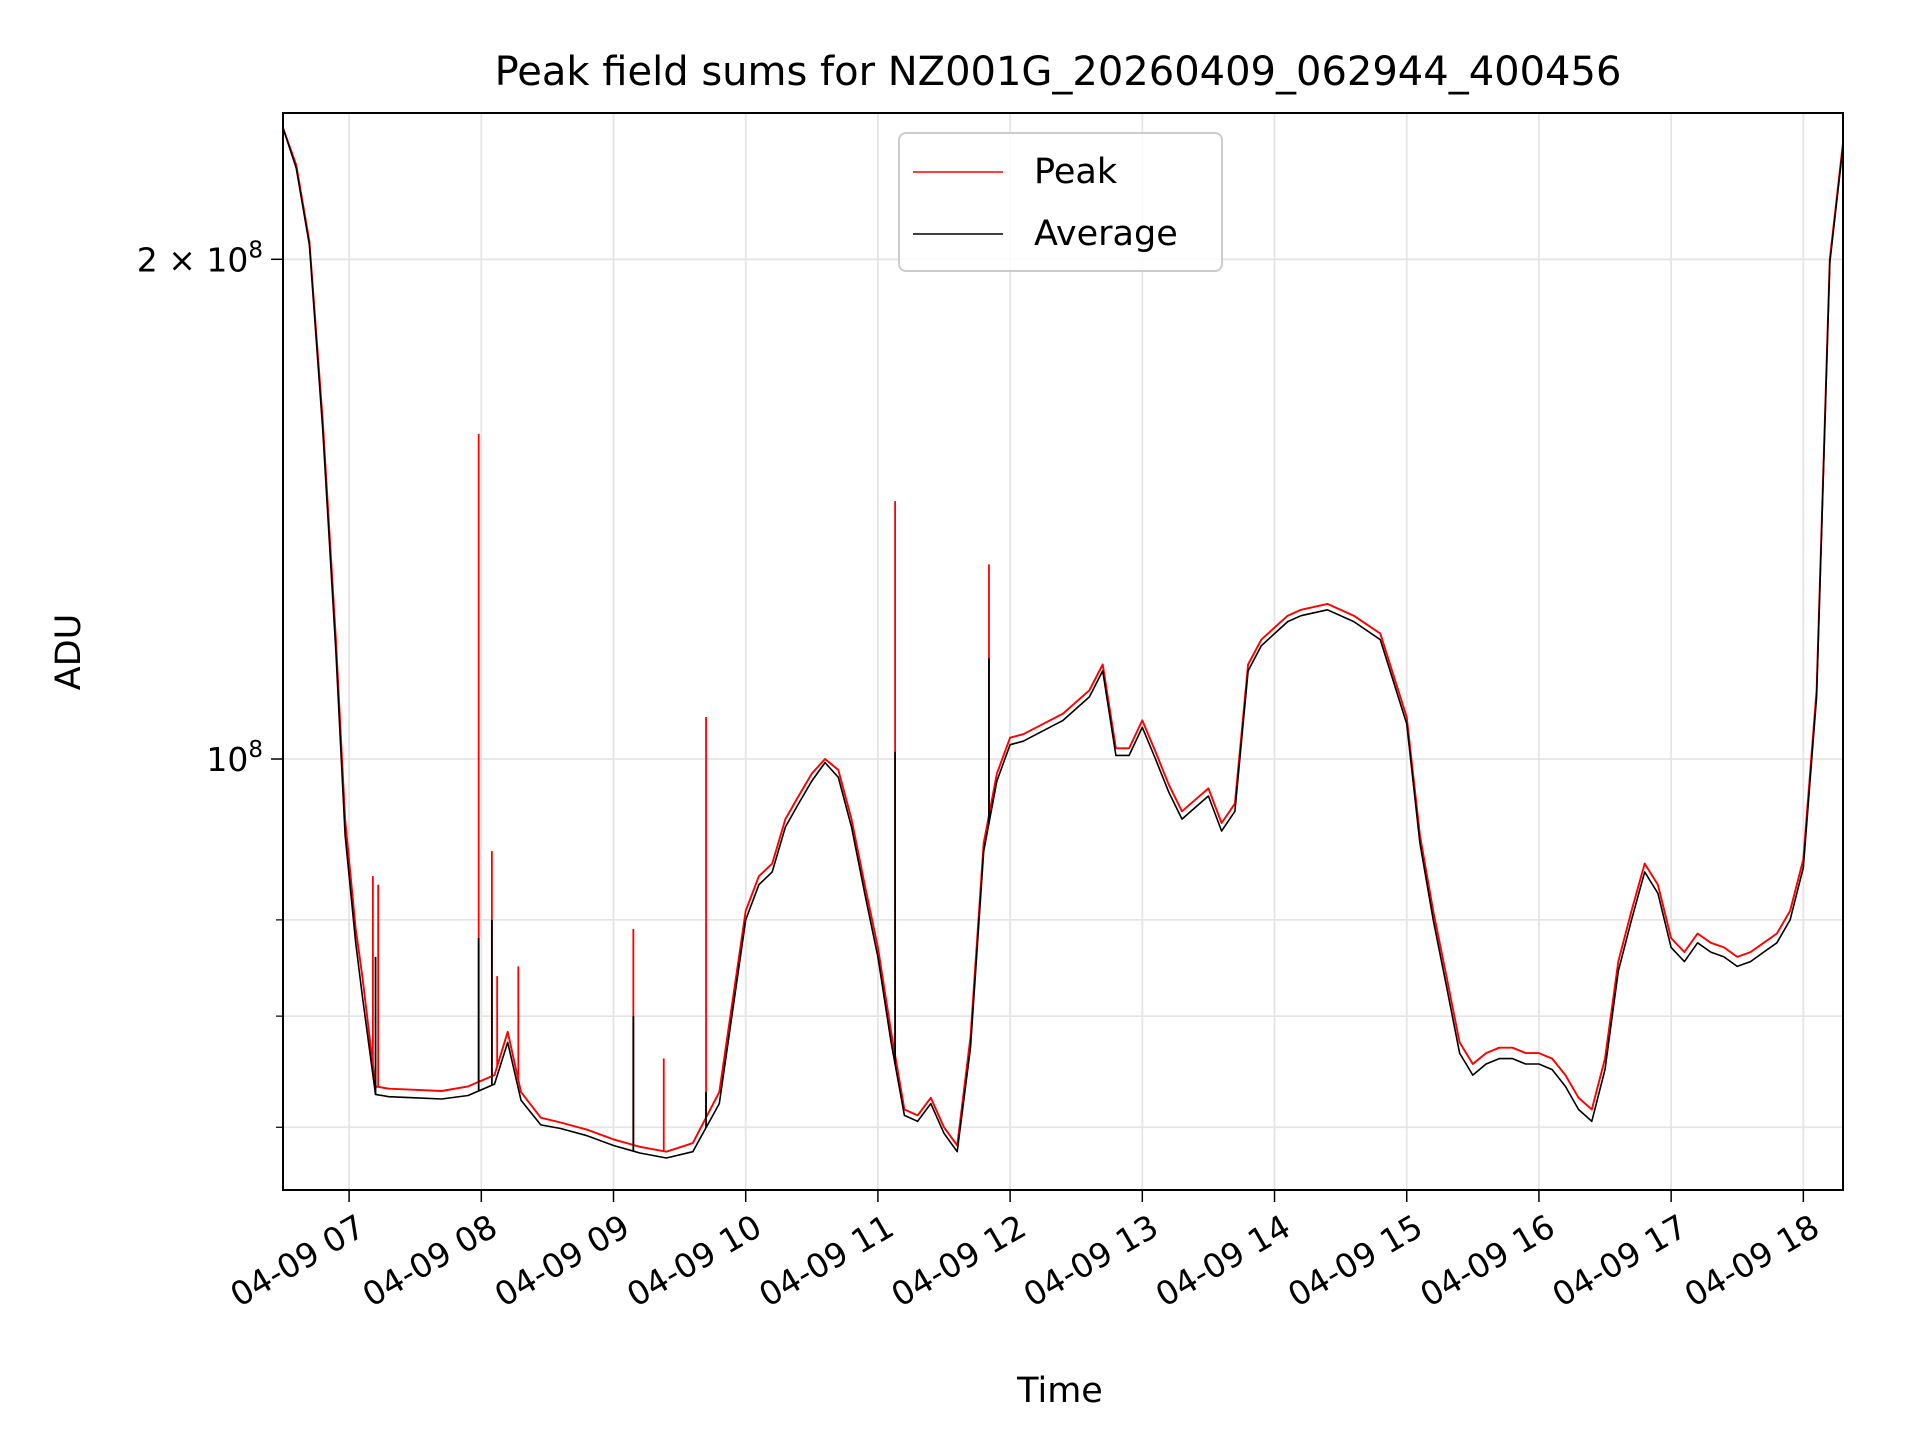 The height and width of the screenshot is (1440, 1920). I want to click on y-tick-label: 2 × 108, so click(200, 258).